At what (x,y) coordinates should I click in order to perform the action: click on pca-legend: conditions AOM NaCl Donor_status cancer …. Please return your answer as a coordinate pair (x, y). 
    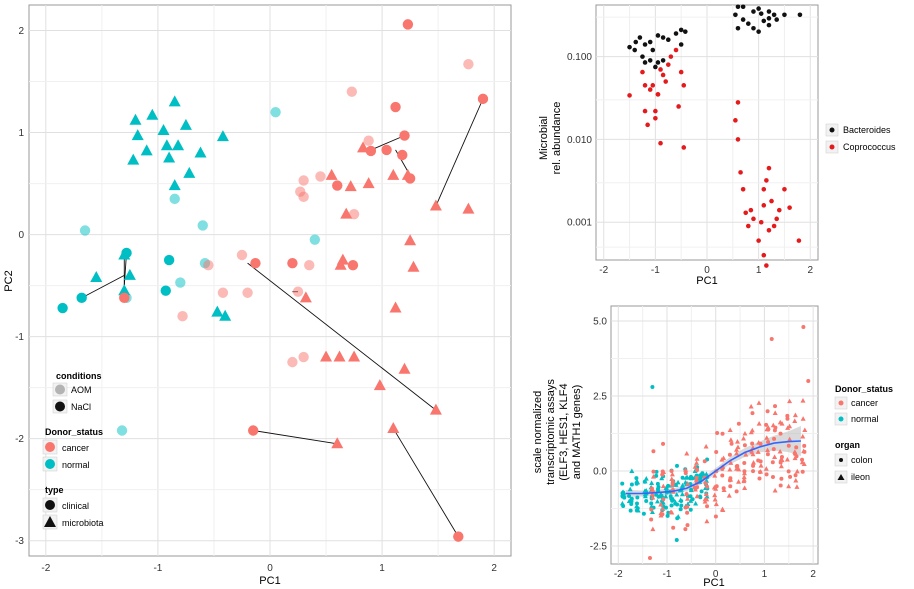
    Looking at the image, I should click on (73, 450).